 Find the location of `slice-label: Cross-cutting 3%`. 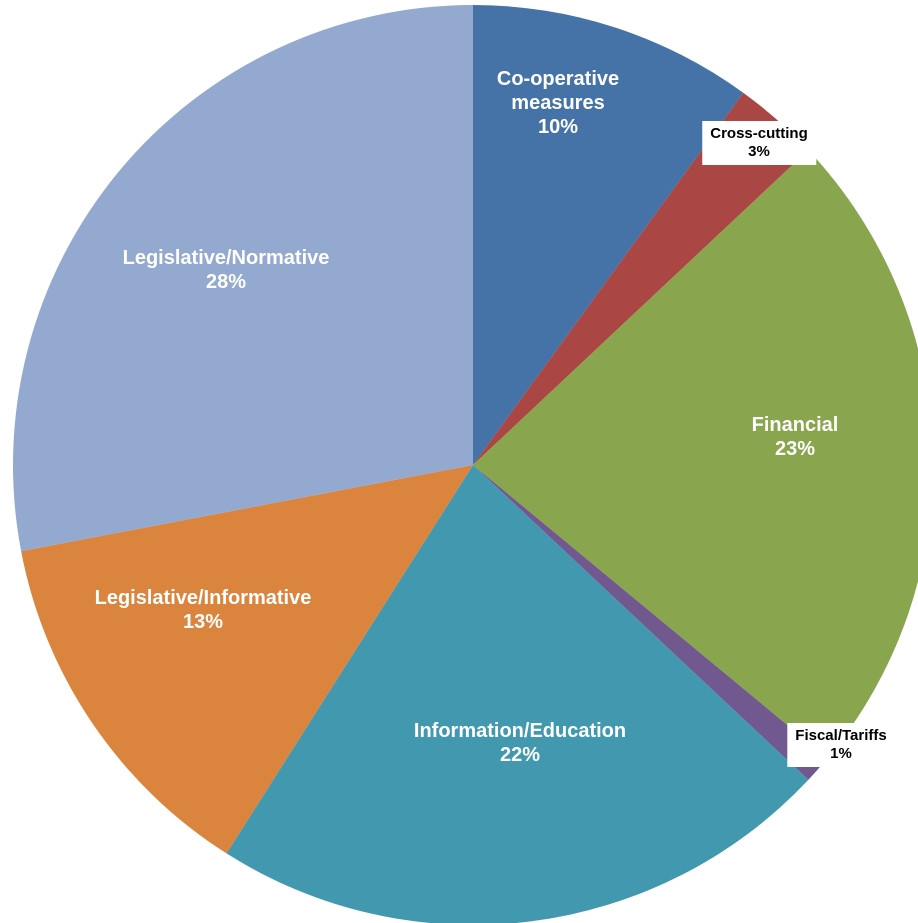

slice-label: Cross-cutting 3% is located at coordinates (759, 143).